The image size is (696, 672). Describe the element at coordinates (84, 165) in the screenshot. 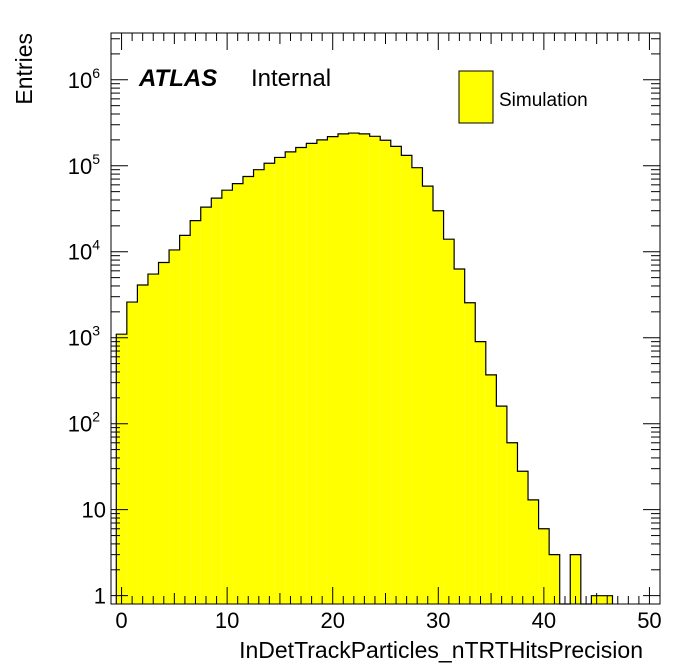

I see `y-tick-label: 10⁵` at that location.